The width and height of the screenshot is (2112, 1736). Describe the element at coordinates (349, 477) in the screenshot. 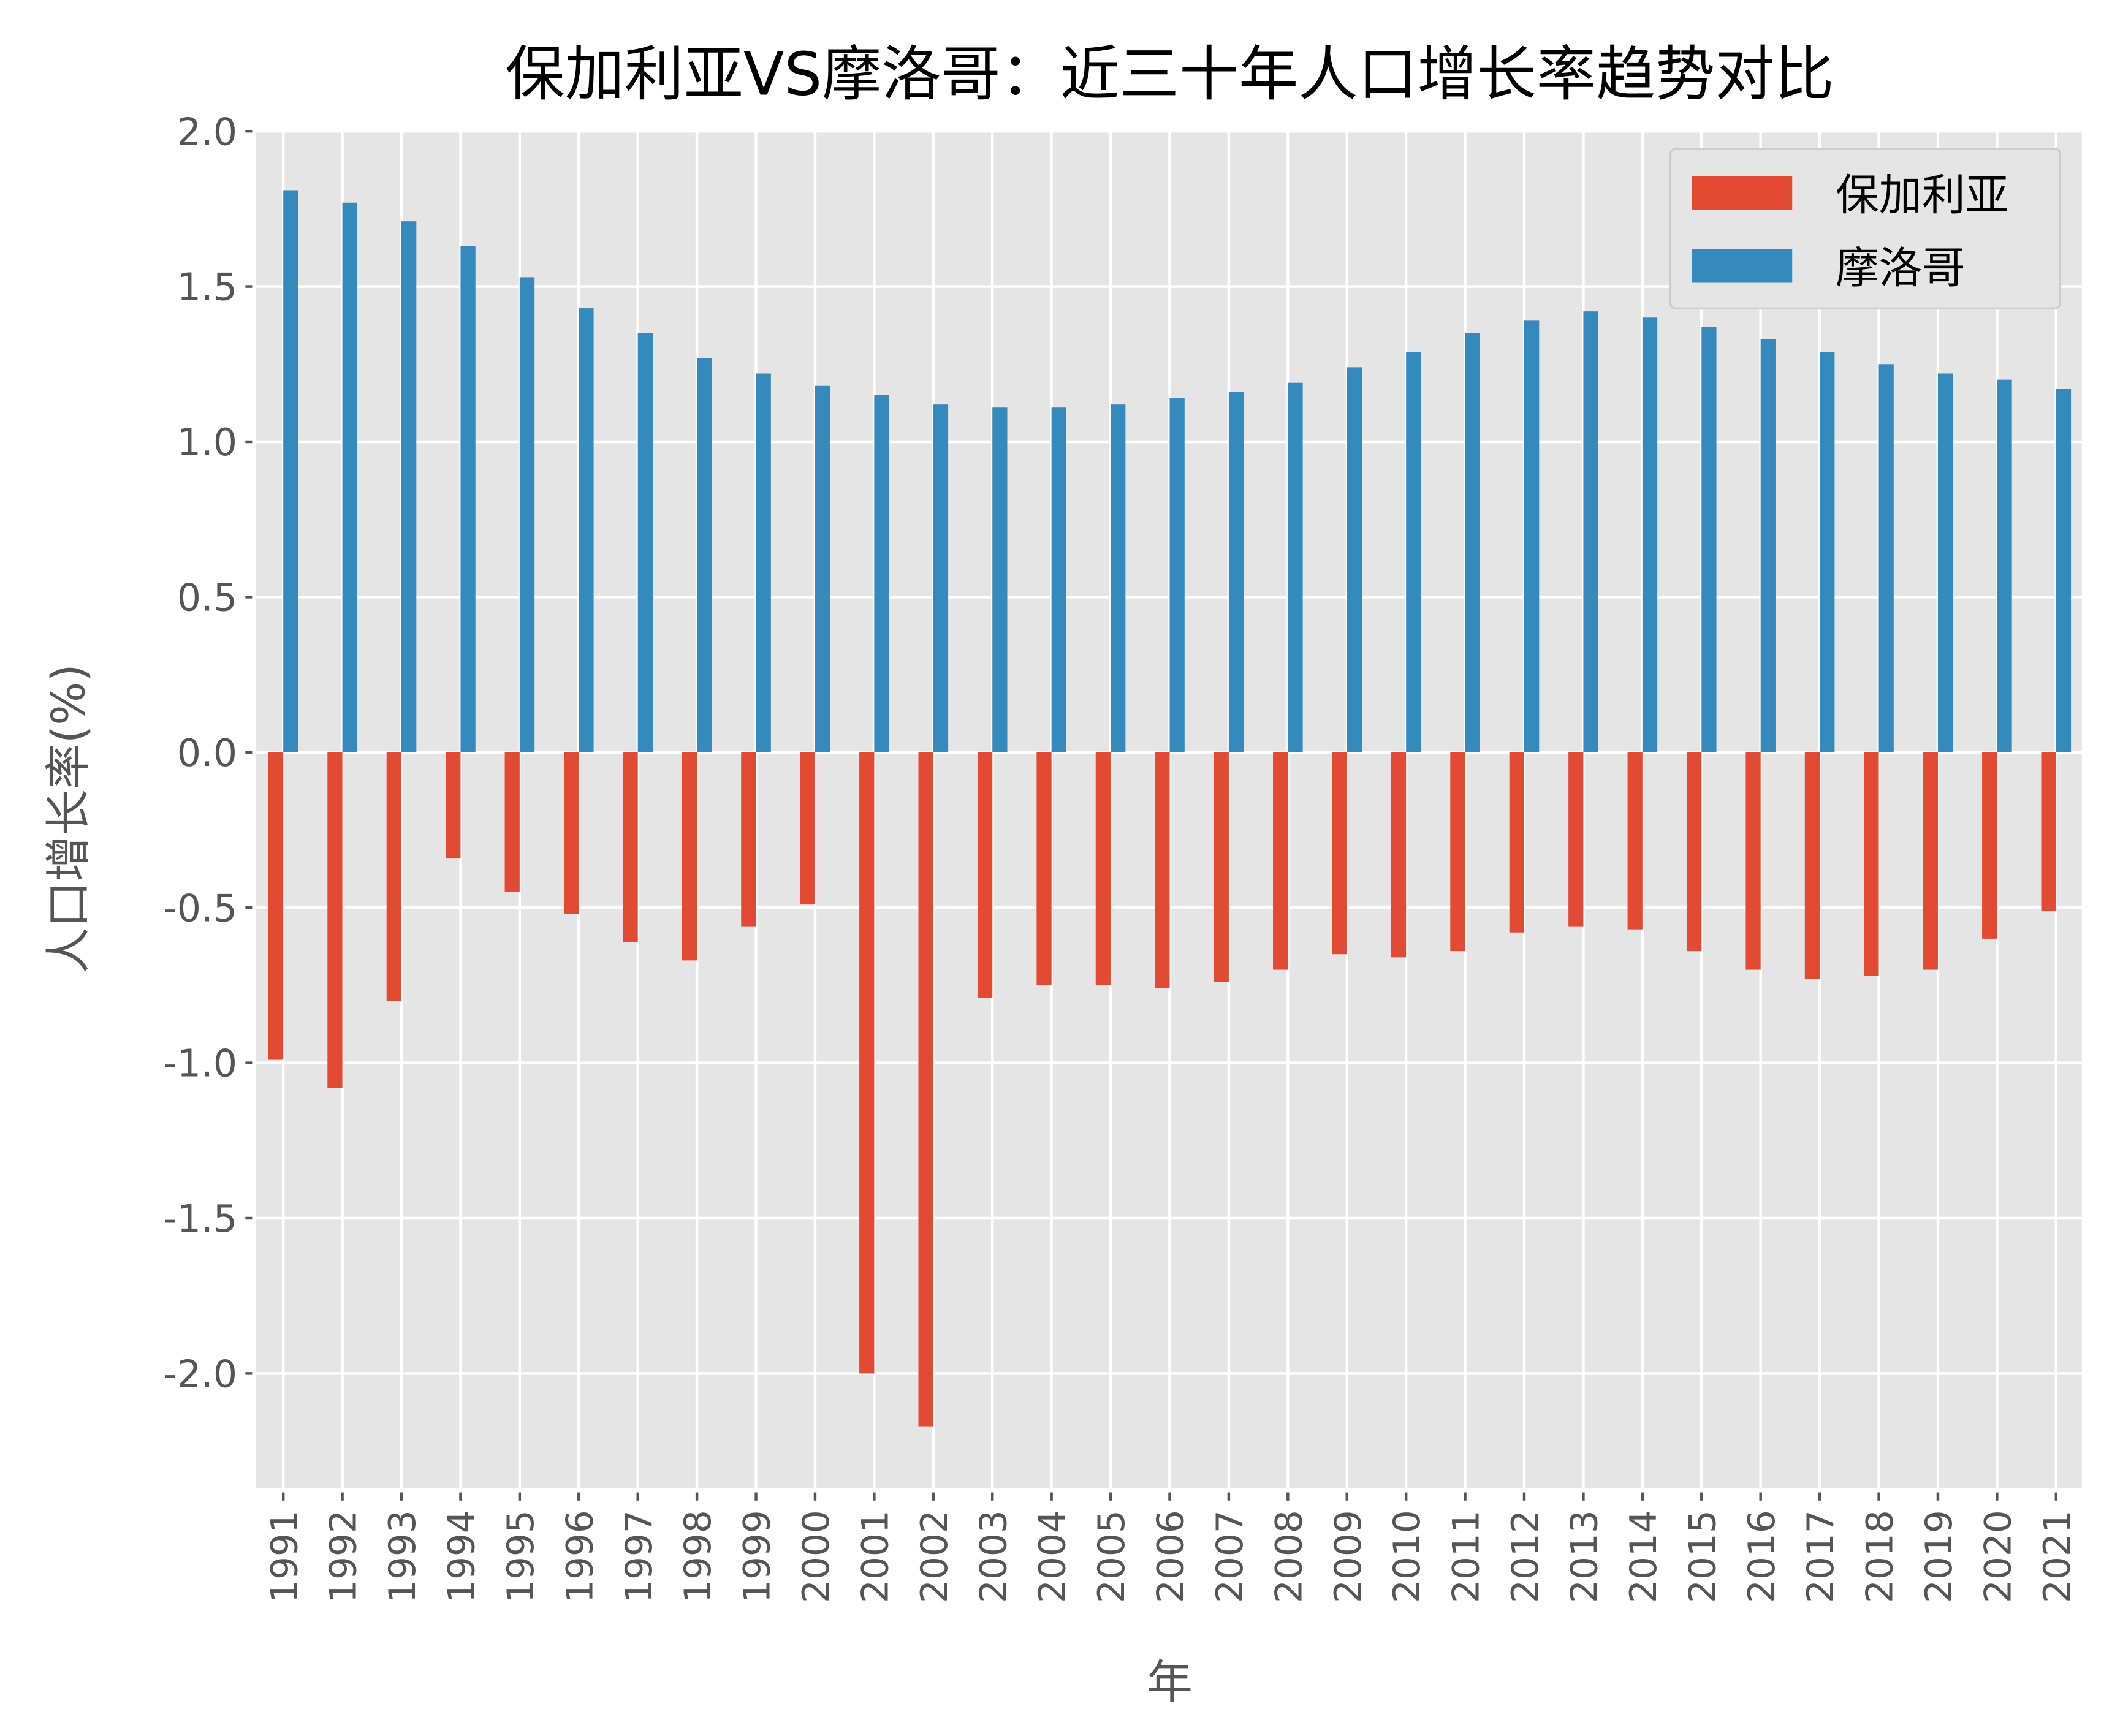

I see `bar-morocco-1992` at that location.